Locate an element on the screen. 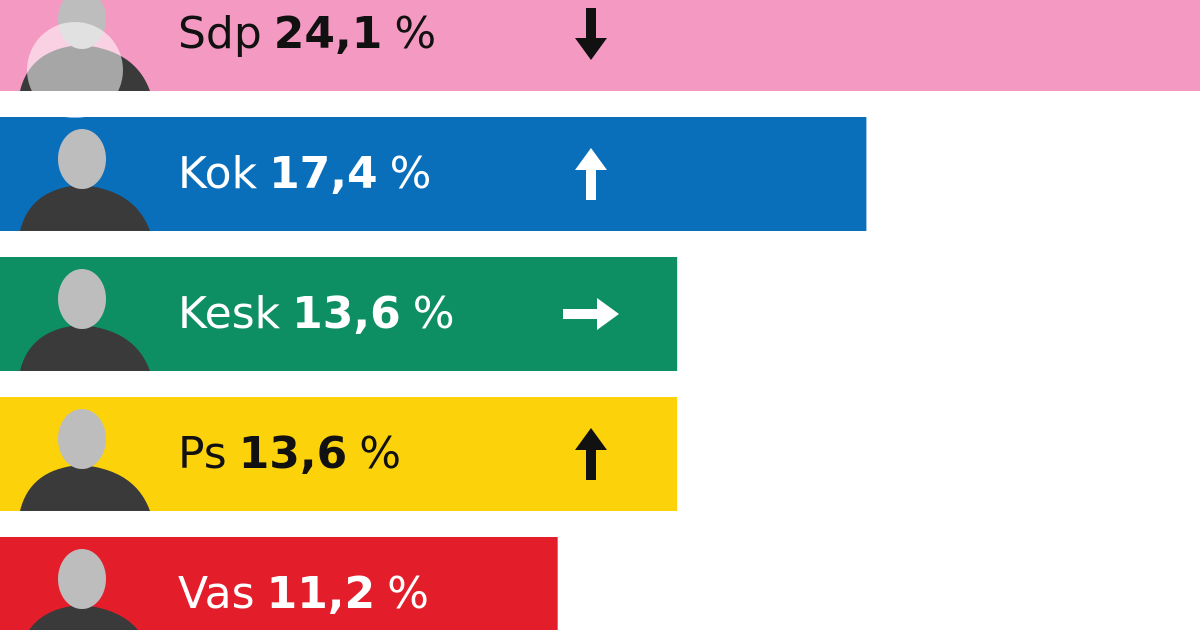  value-label: 17,4 is located at coordinates (323, 173).